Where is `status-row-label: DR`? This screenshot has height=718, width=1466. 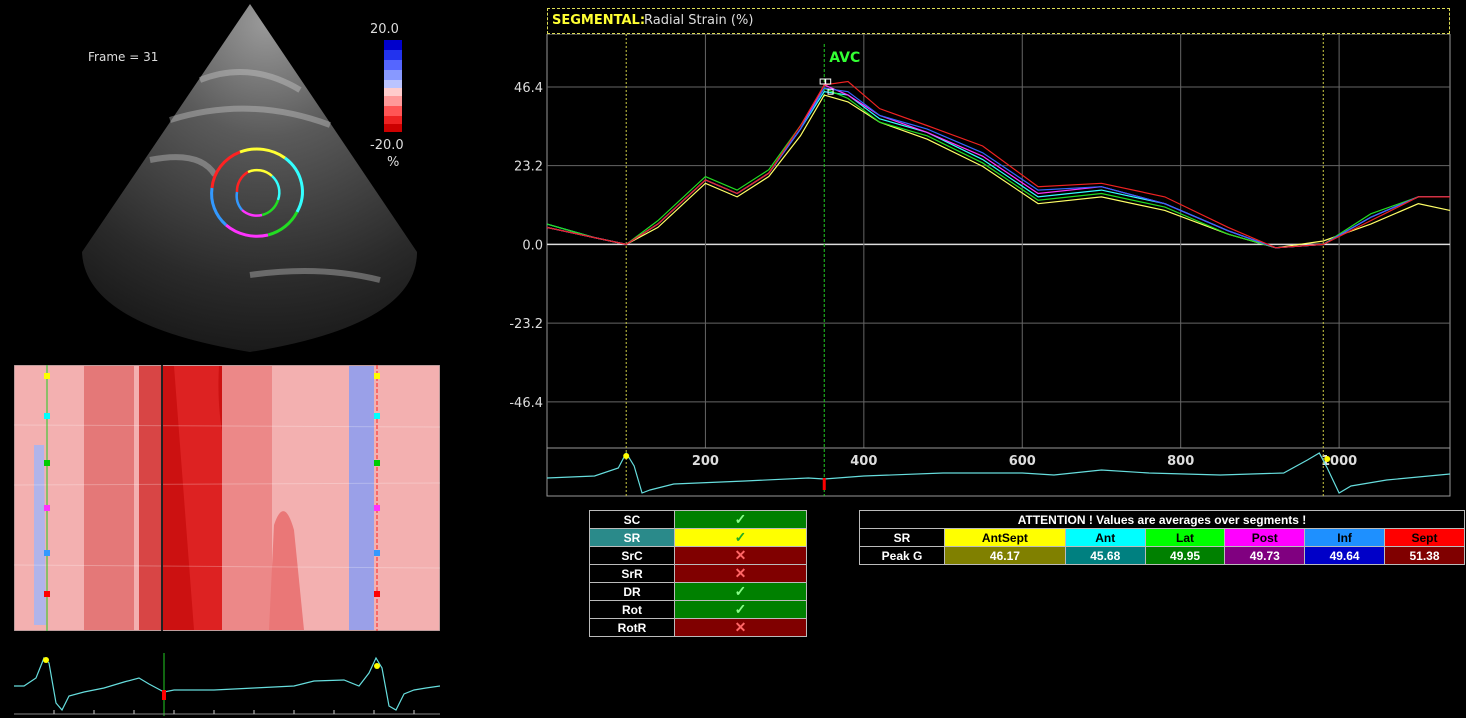 status-row-label: DR is located at coordinates (632, 591).